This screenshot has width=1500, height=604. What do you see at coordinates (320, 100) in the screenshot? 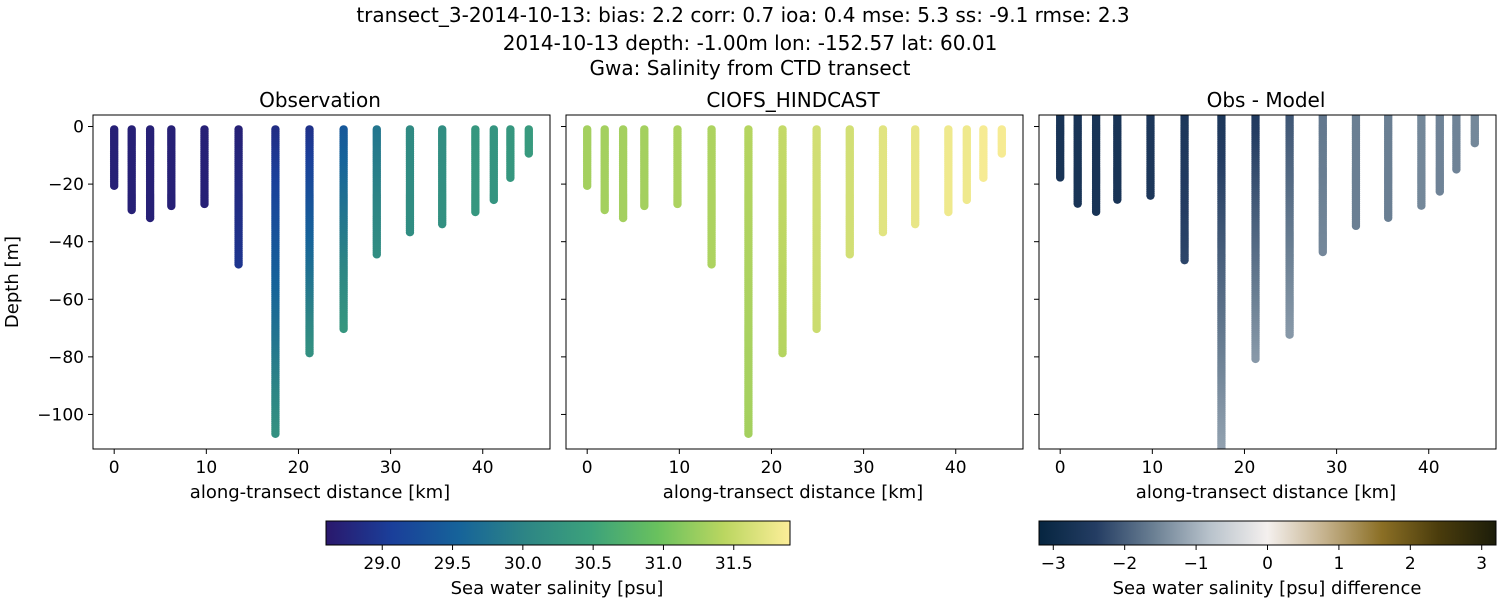
I see `panel-title-observation: Observation` at bounding box center [320, 100].